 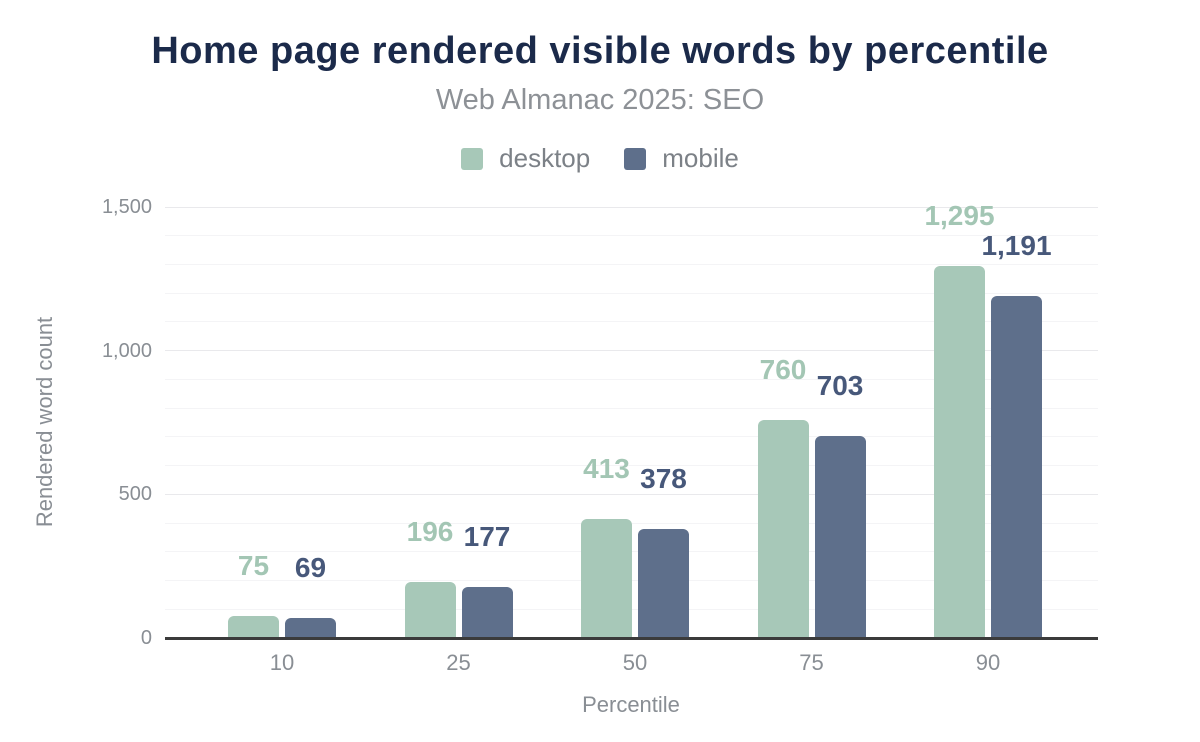 What do you see at coordinates (783, 369) in the screenshot?
I see `value-label-desktop-p75: 760` at bounding box center [783, 369].